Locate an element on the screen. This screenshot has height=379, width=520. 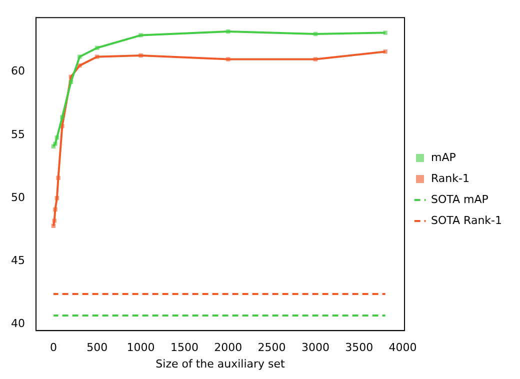
x-tick-label: 2500 is located at coordinates (272, 347).